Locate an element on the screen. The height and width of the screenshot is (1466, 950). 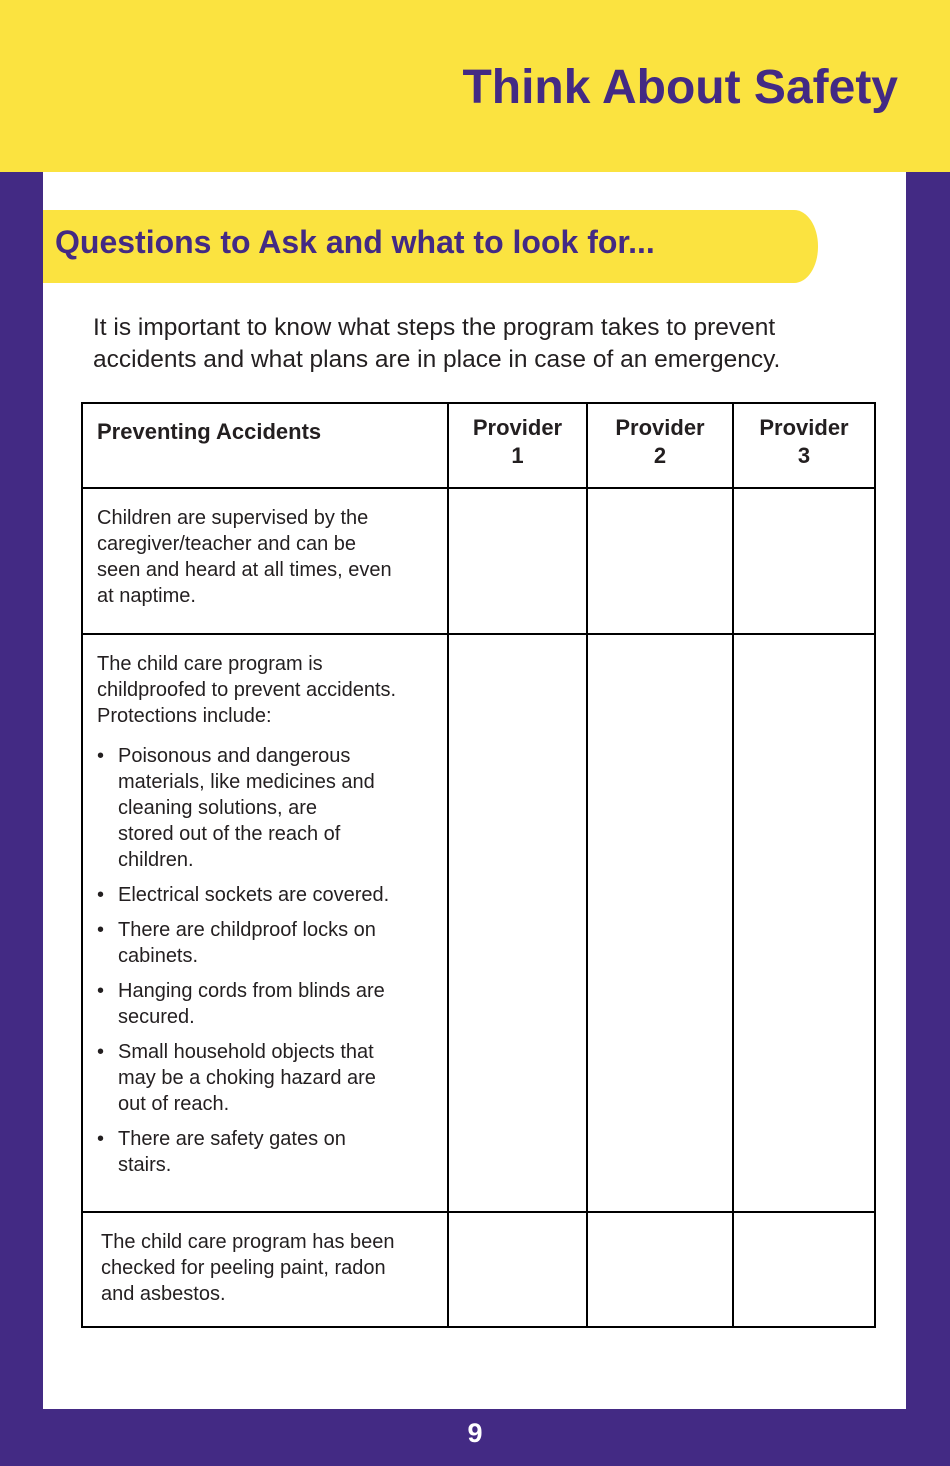
header-provider-1-label: Provider 1 is located at coordinates (517, 441).